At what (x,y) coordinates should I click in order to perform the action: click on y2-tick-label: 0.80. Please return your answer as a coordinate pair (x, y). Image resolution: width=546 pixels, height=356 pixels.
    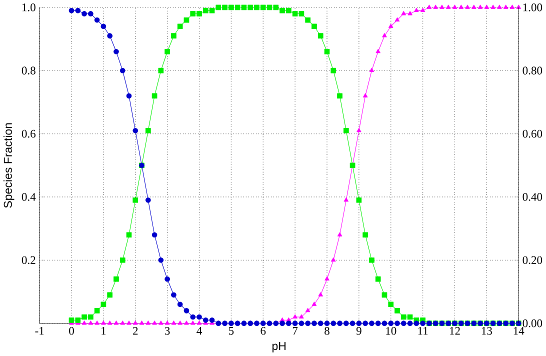
    Looking at the image, I should click on (532, 70).